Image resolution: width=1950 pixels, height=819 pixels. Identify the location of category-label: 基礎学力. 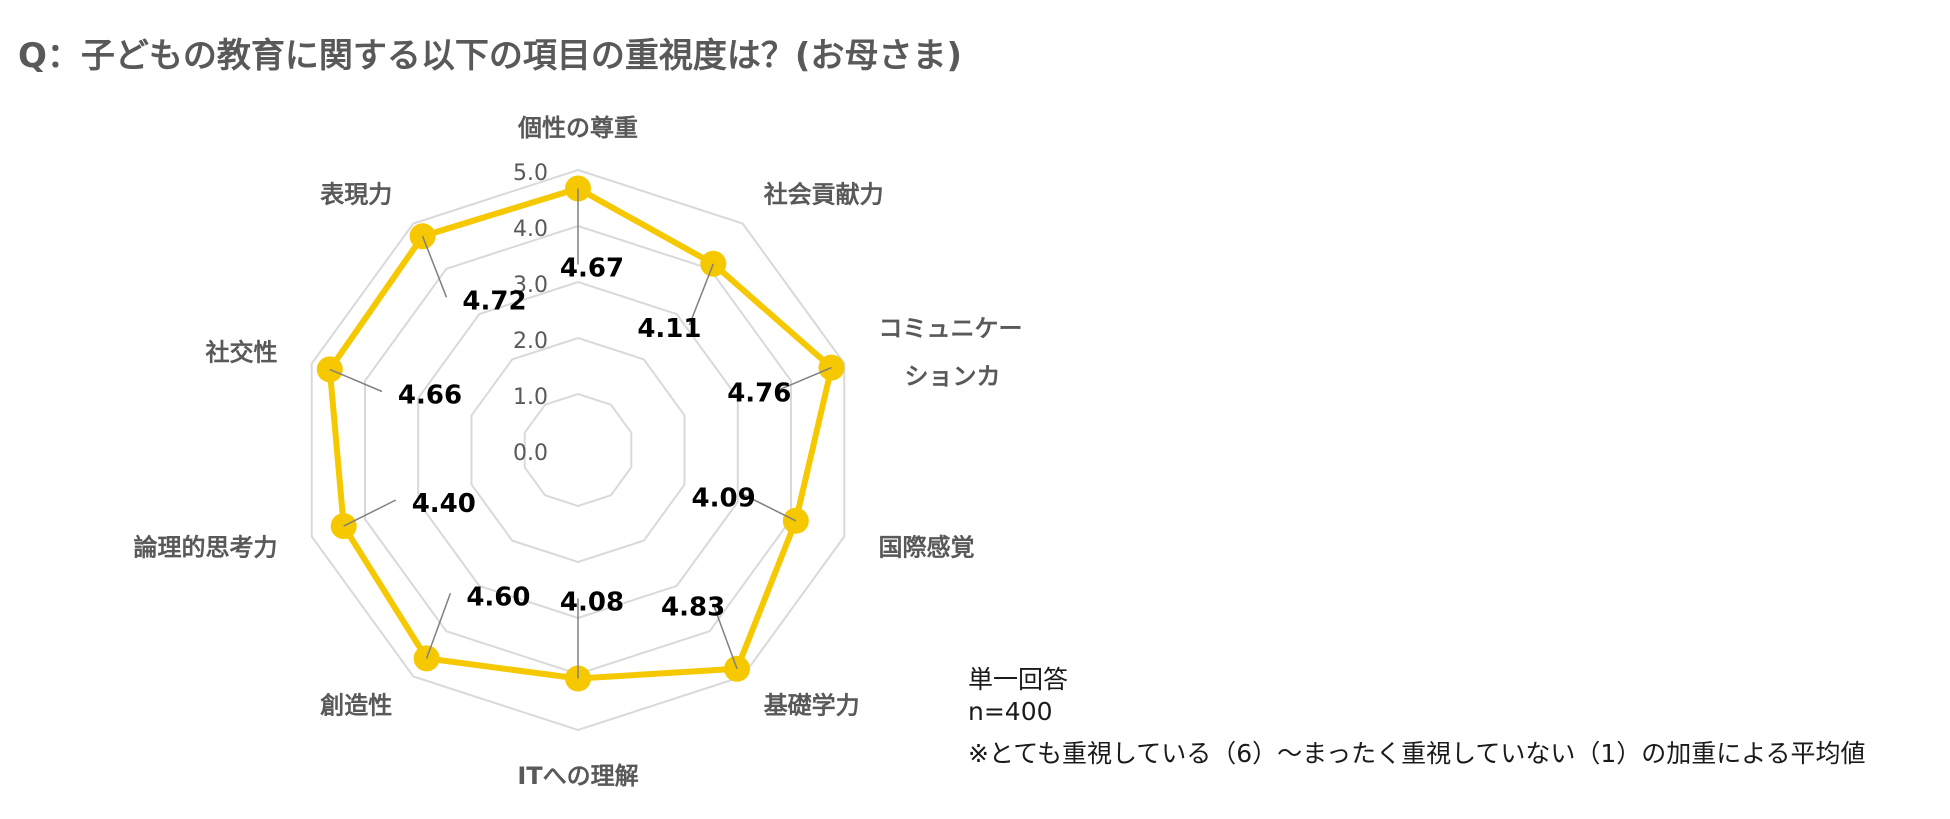
(812, 706).